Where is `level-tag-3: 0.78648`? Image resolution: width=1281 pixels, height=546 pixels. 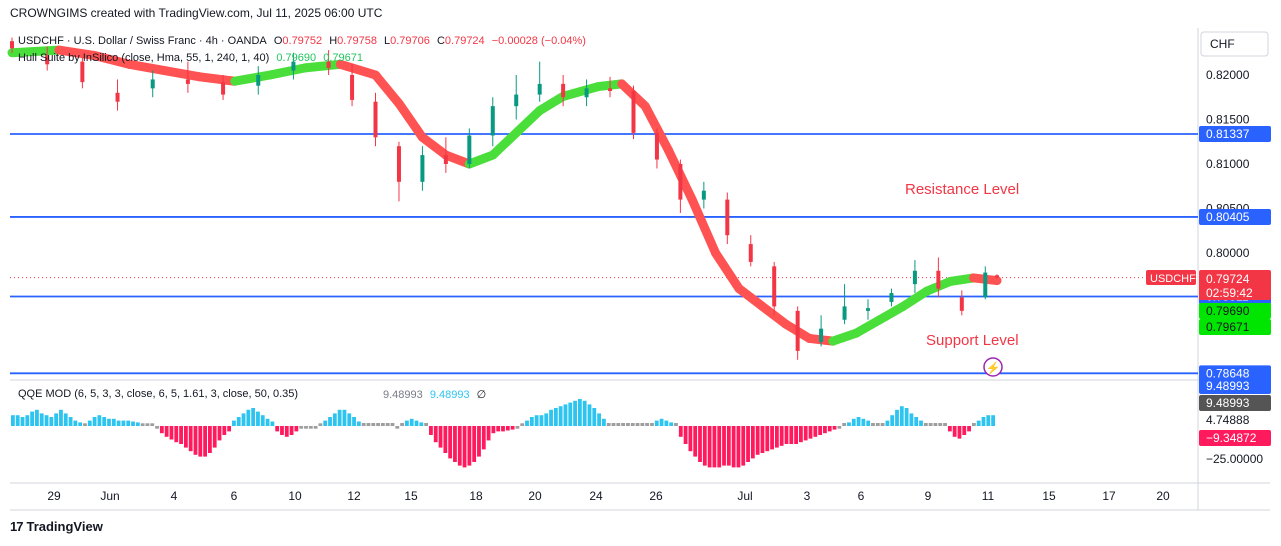
level-tag-3: 0.78648 is located at coordinates (1228, 373).